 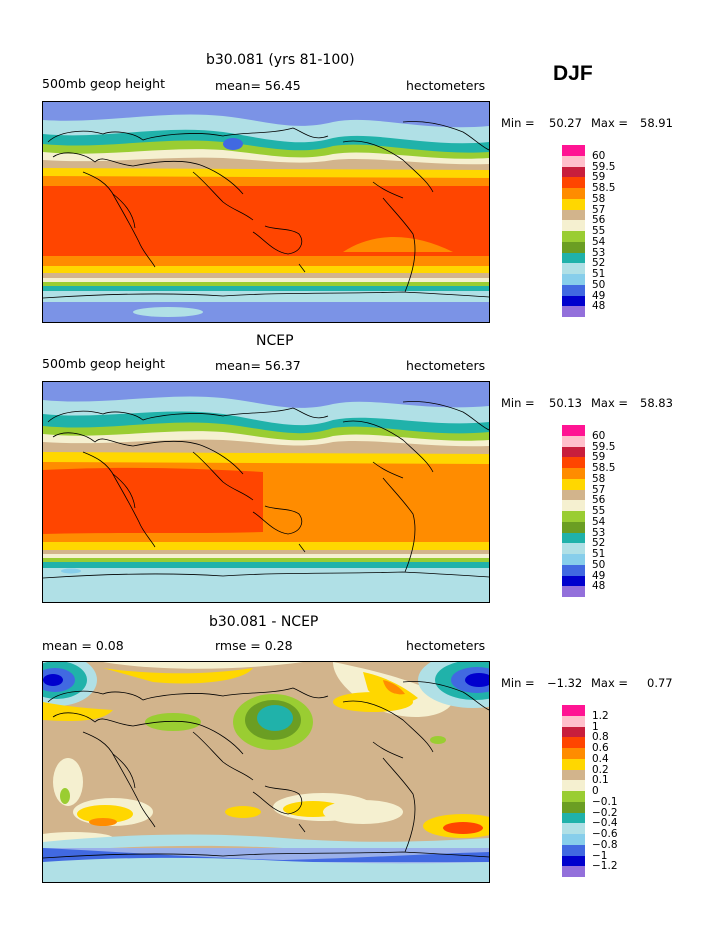 What do you see at coordinates (610, 123) in the screenshot?
I see `panel-1-max-label: Max =` at bounding box center [610, 123].